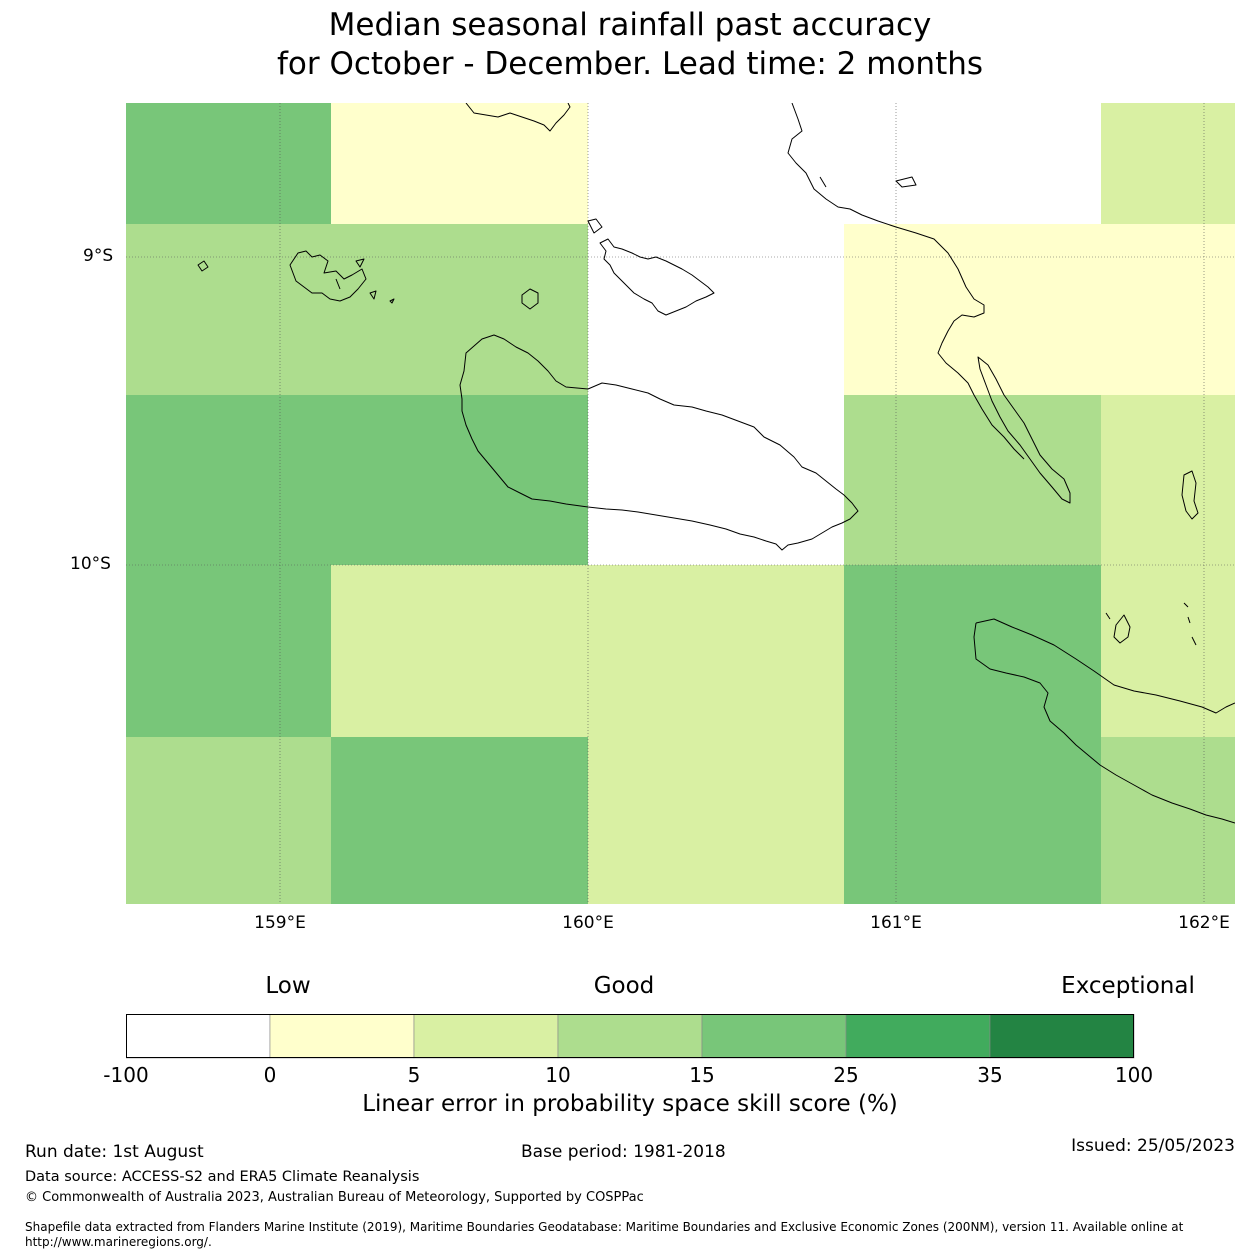 The image size is (1260, 1260). I want to click on base-period: Base period: 1981-2018, so click(623, 1152).